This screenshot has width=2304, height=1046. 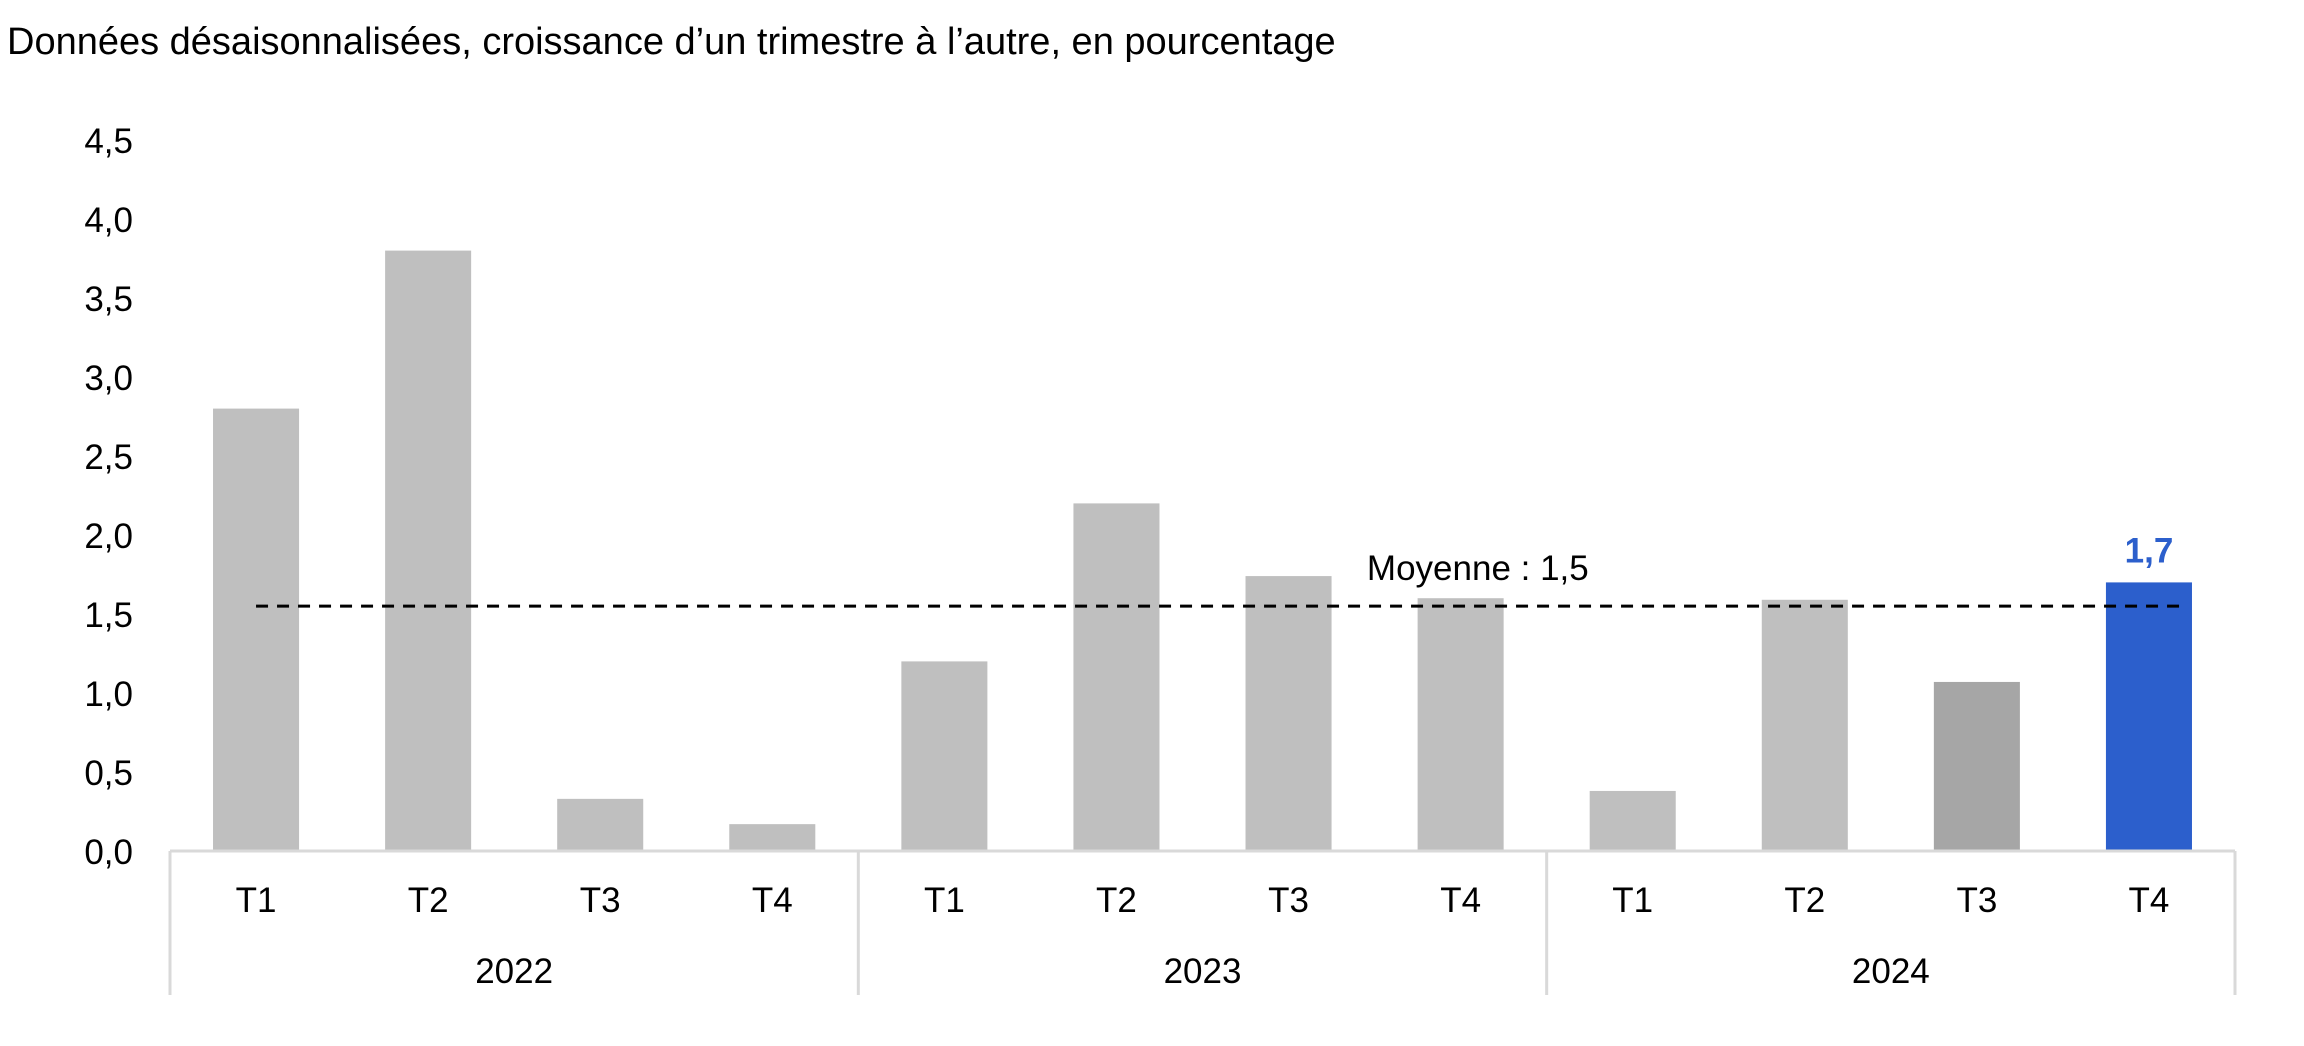 I want to click on y-tick-label: 0,5, so click(x=108, y=773).